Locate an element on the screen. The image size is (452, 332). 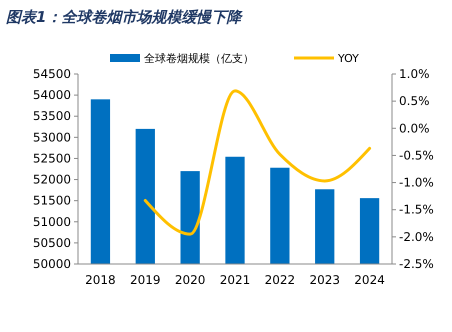
y-tick-label: 50000 is located at coordinates (51, 264).